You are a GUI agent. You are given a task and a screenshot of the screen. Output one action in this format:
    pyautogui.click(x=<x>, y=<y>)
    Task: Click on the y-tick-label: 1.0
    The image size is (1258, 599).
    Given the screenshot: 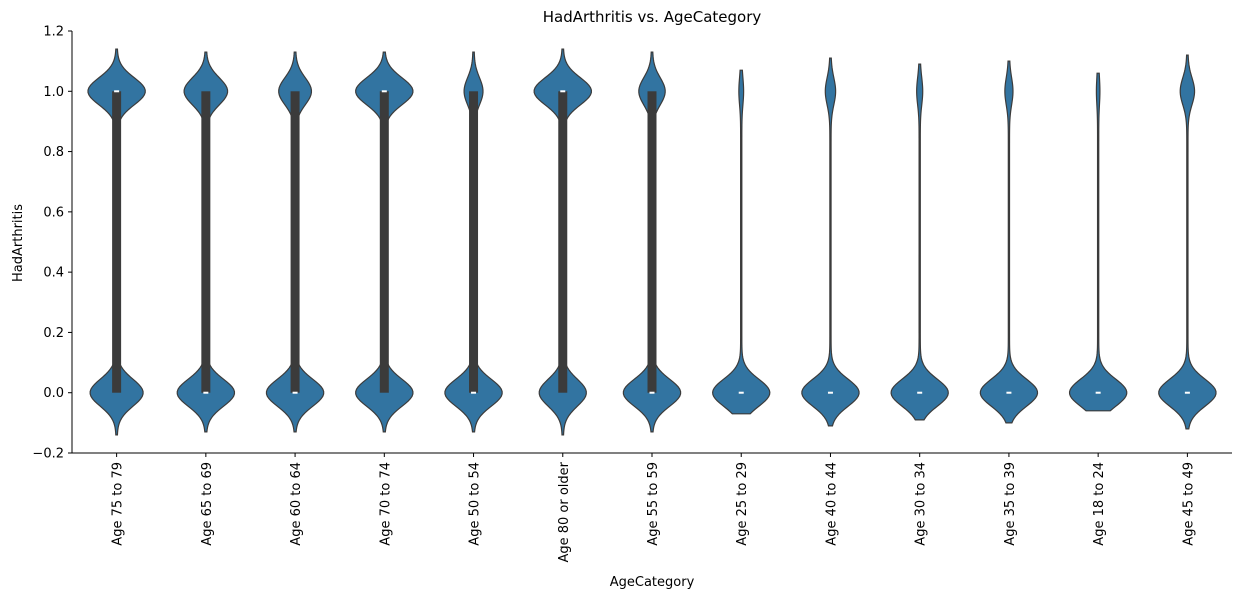 What is the action you would take?
    pyautogui.click(x=53, y=92)
    